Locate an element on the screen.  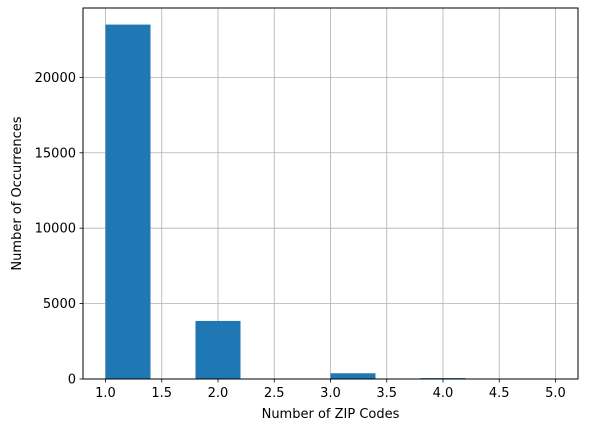
x-axis: 1.0 1.5 2.0 2.5 3.0 3.5 4.0 4.5 5.0 is located at coordinates (330, 390).